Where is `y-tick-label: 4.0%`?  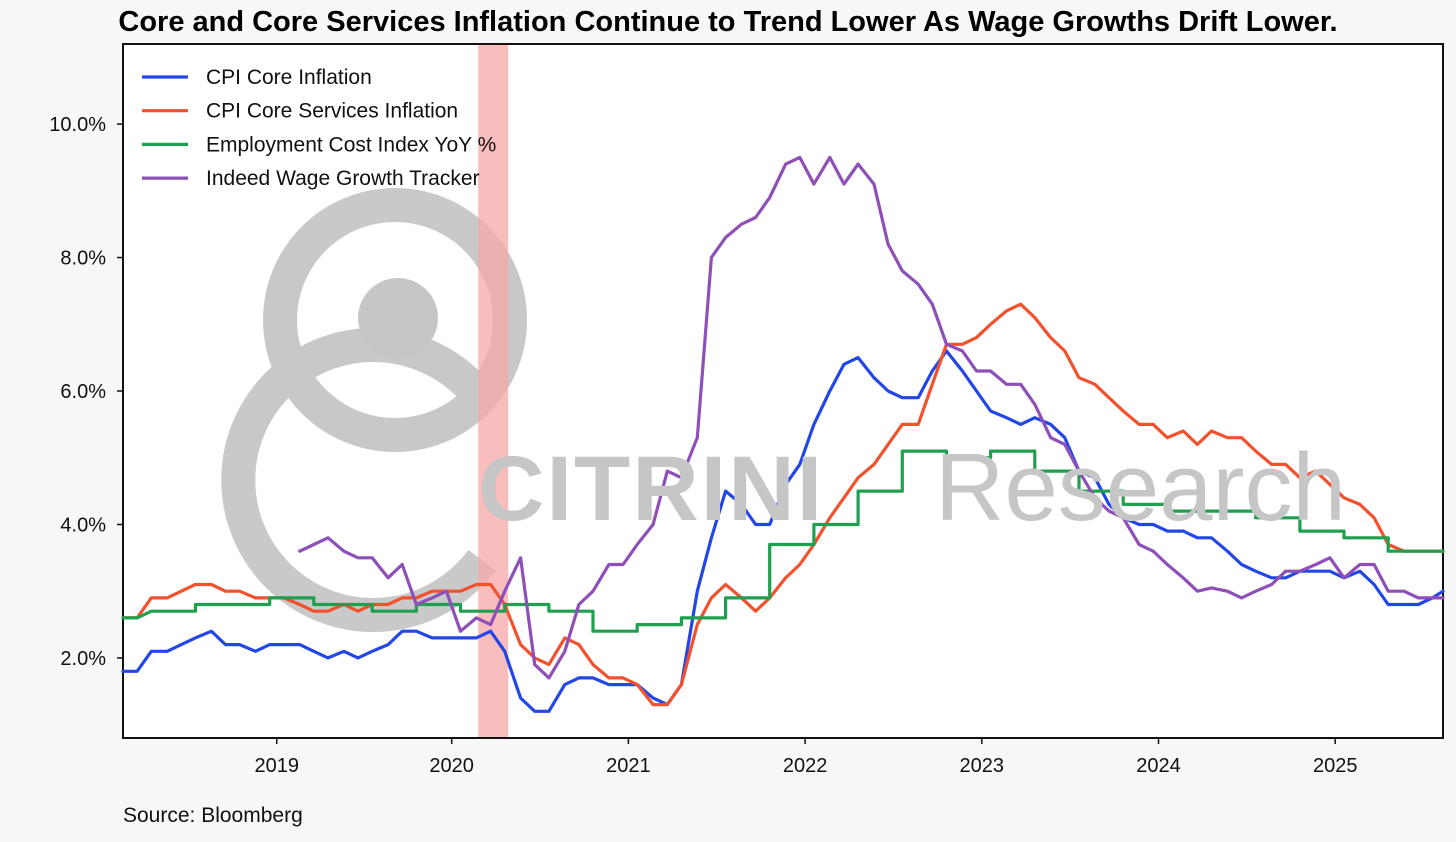
y-tick-label: 4.0% is located at coordinates (83, 525).